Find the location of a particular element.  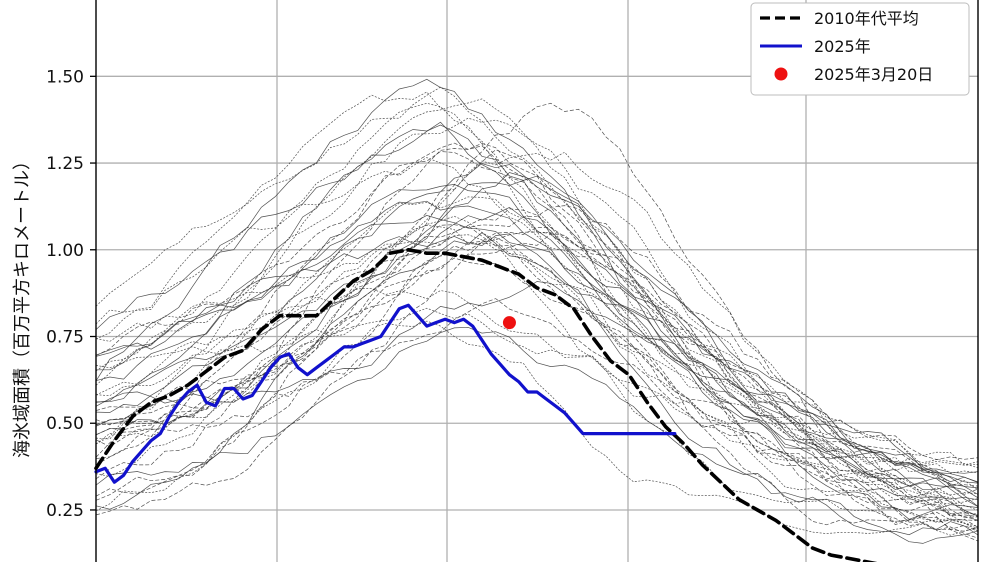

y-tick-label-0: 0.25 is located at coordinates (65, 511).